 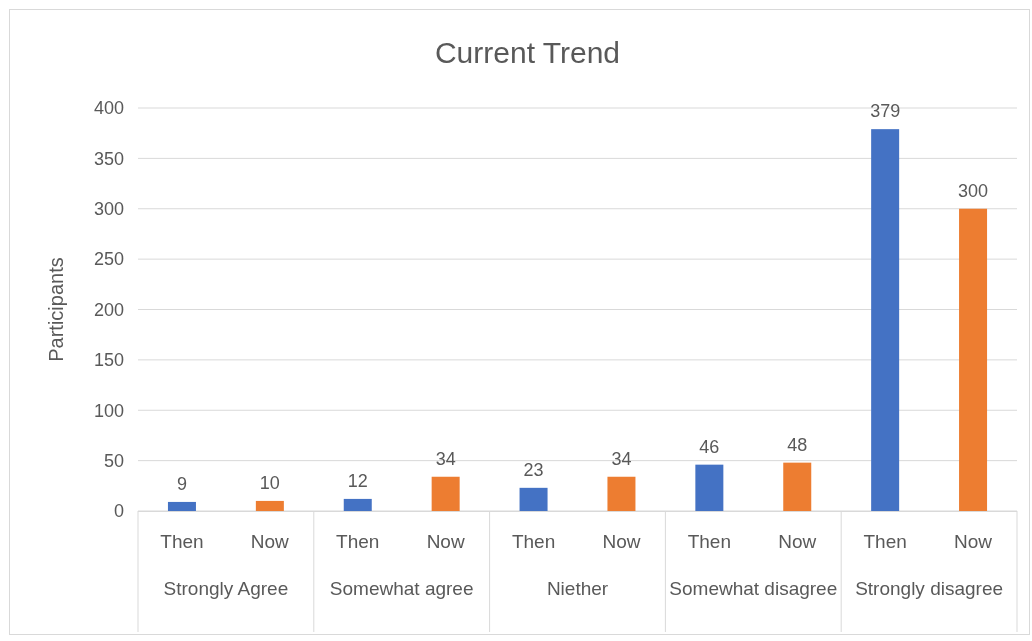 What do you see at coordinates (108, 360) in the screenshot?
I see `y-tick-label: 150` at bounding box center [108, 360].